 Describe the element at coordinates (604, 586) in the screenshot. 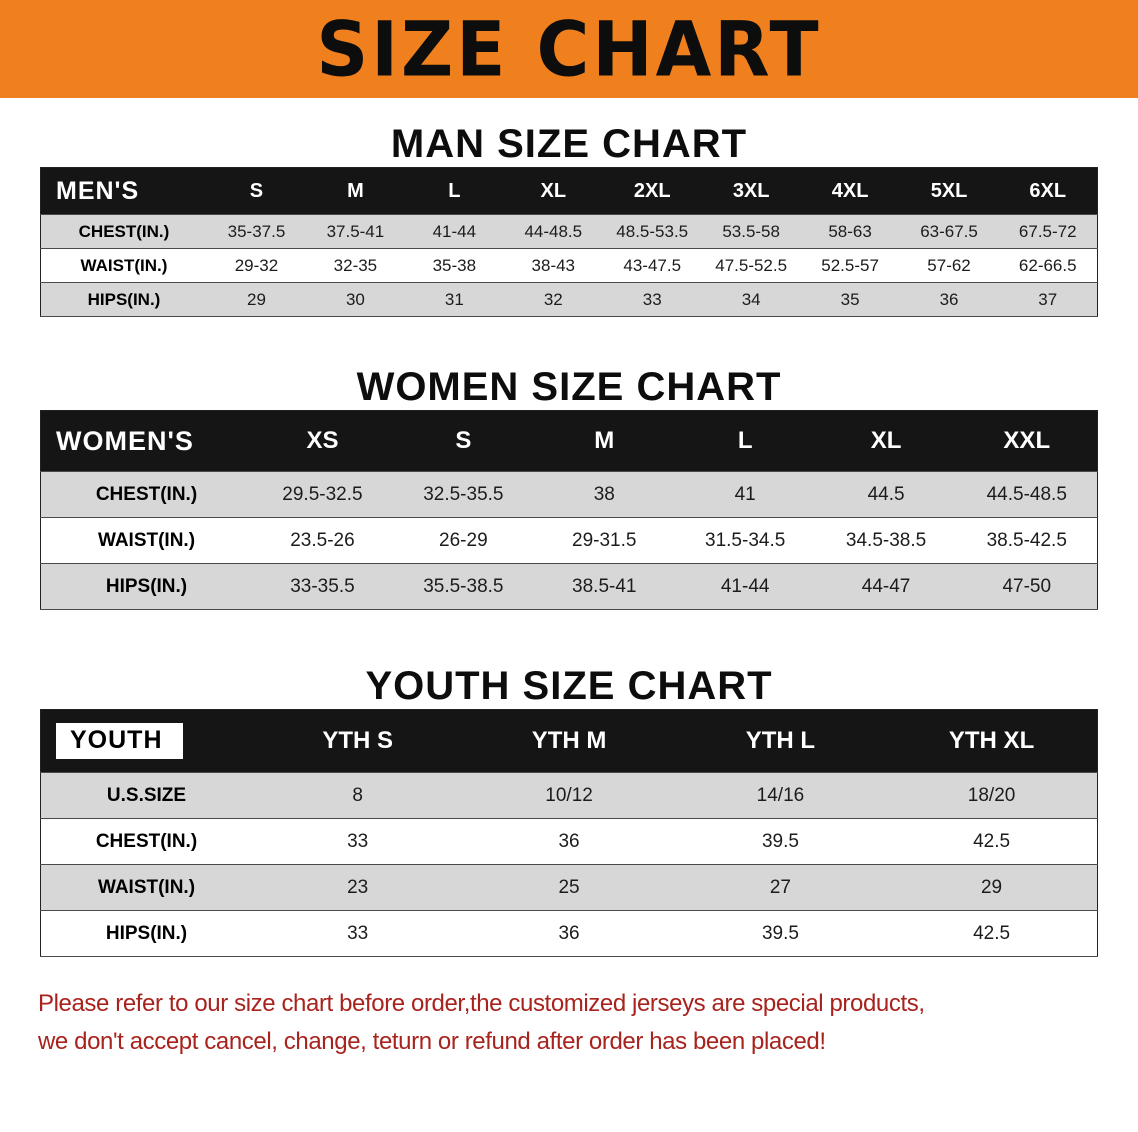

I see `cell-value: 38.5-41` at that location.